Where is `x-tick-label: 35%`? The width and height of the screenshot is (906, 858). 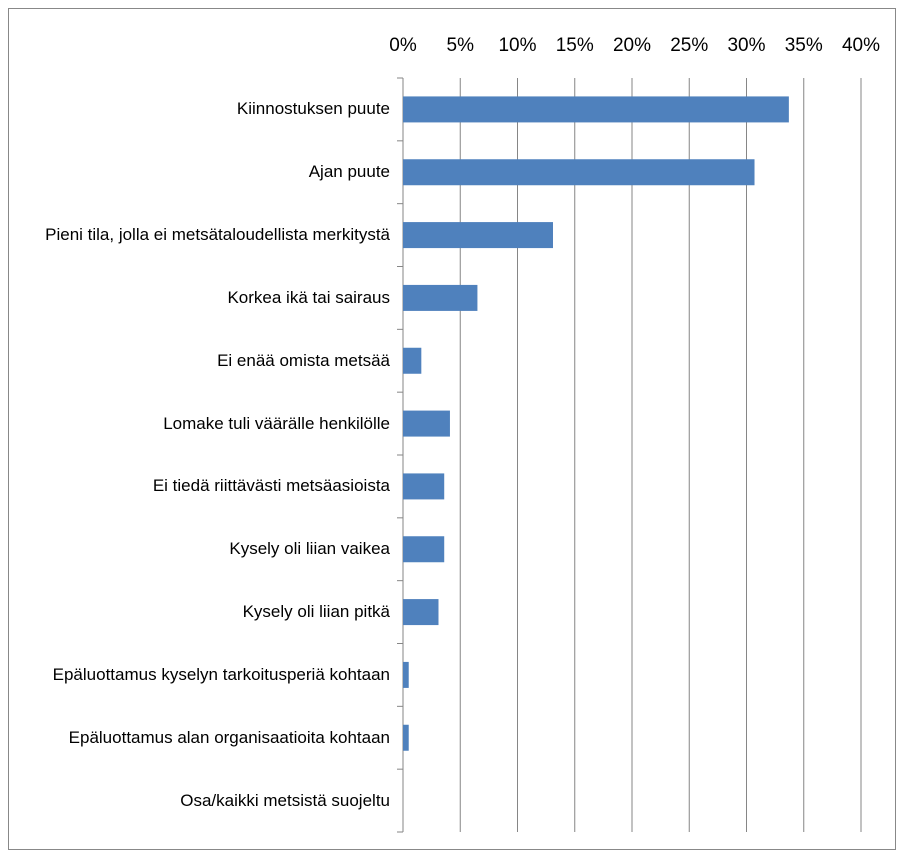 x-tick-label: 35% is located at coordinates (804, 45).